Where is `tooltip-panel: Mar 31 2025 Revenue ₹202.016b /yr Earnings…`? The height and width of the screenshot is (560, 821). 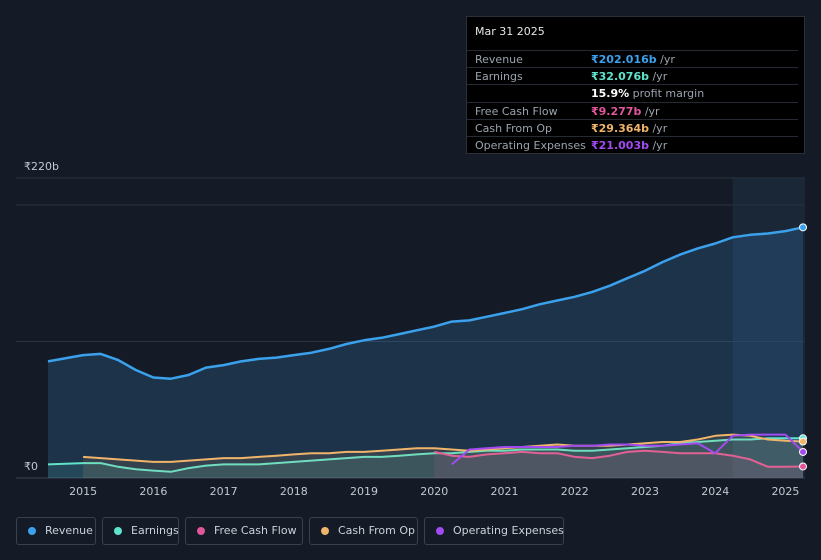
tooltip-panel: Mar 31 2025 Revenue ₹202.016b /yr Earnings… is located at coordinates (635, 85).